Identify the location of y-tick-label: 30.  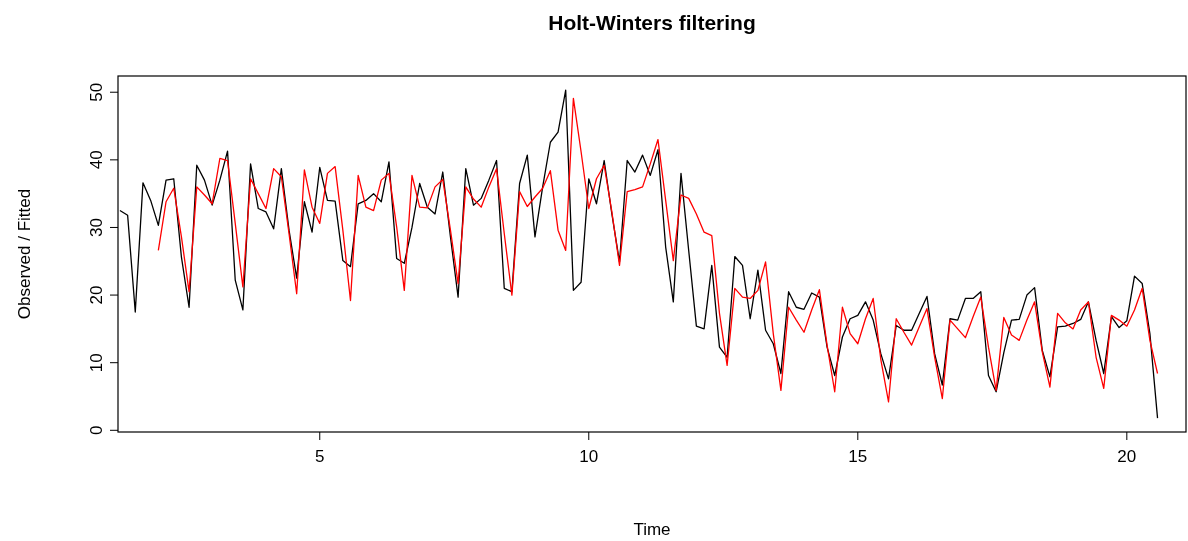
(96, 227).